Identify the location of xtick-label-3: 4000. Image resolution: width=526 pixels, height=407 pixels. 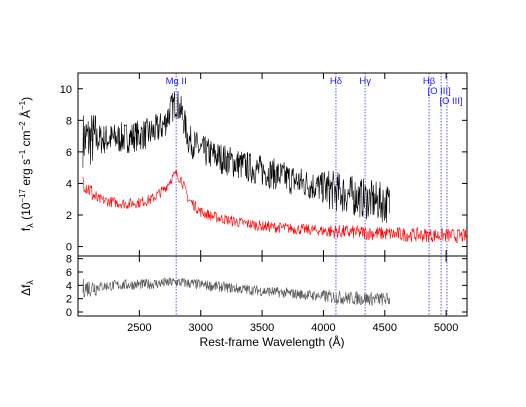
(323, 328).